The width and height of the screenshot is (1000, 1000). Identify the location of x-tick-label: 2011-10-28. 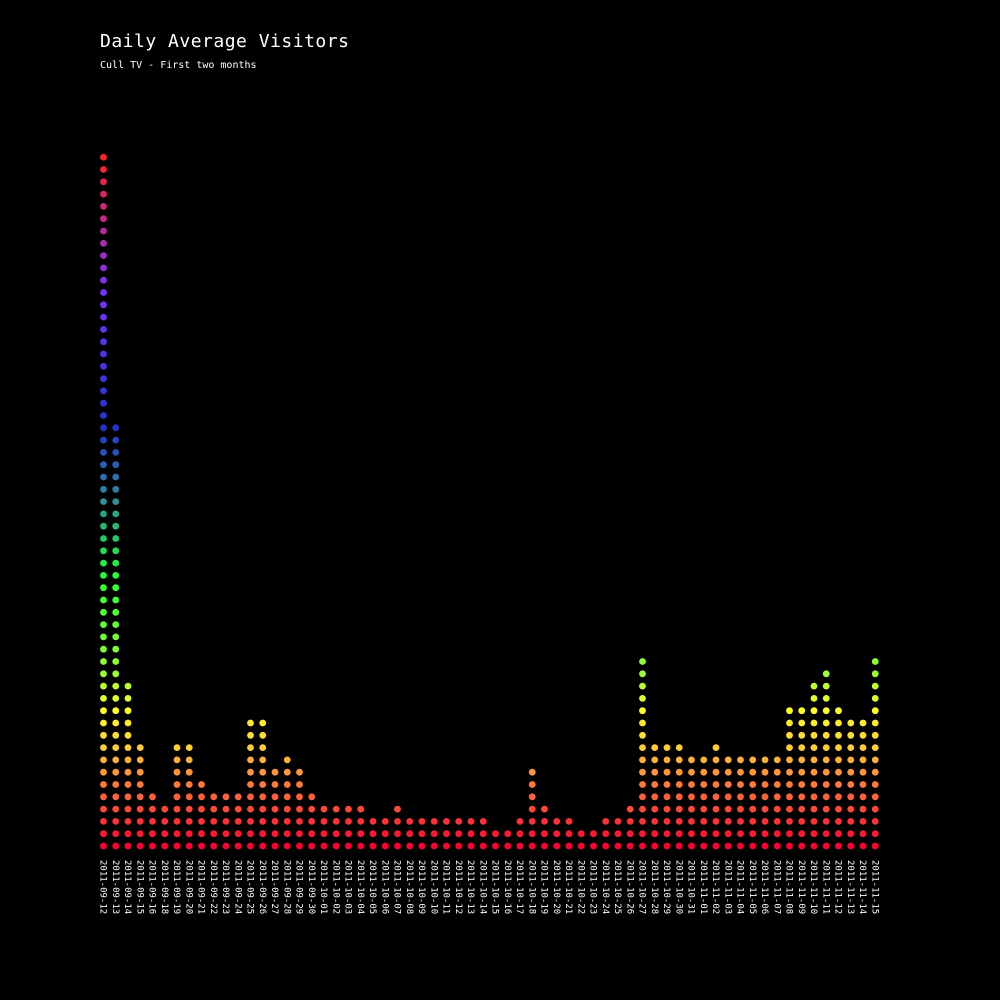
(654, 887).